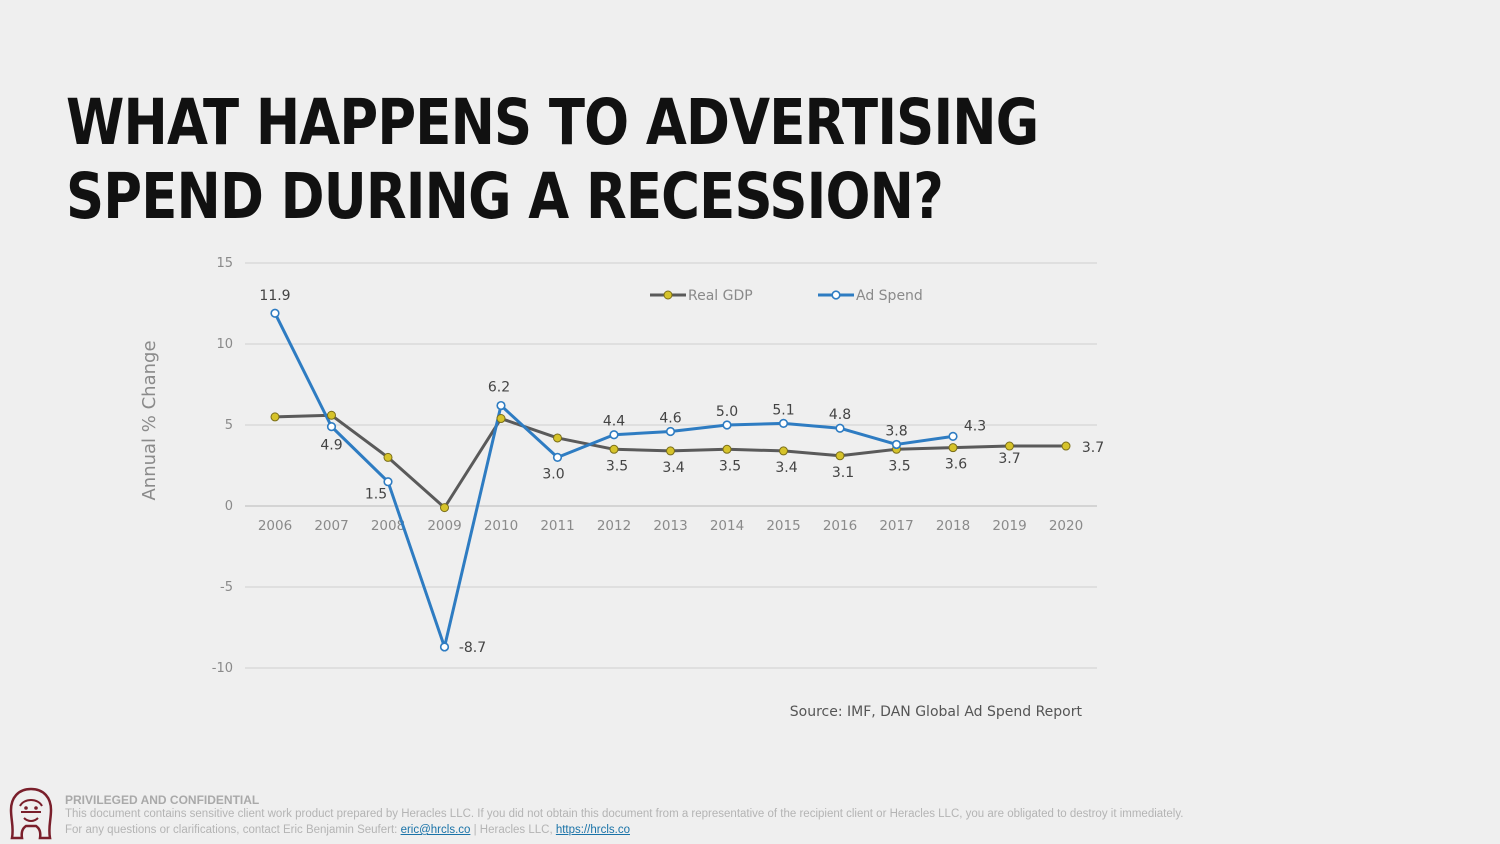  What do you see at coordinates (783, 526) in the screenshot?
I see `x-tick-label: 2015` at bounding box center [783, 526].